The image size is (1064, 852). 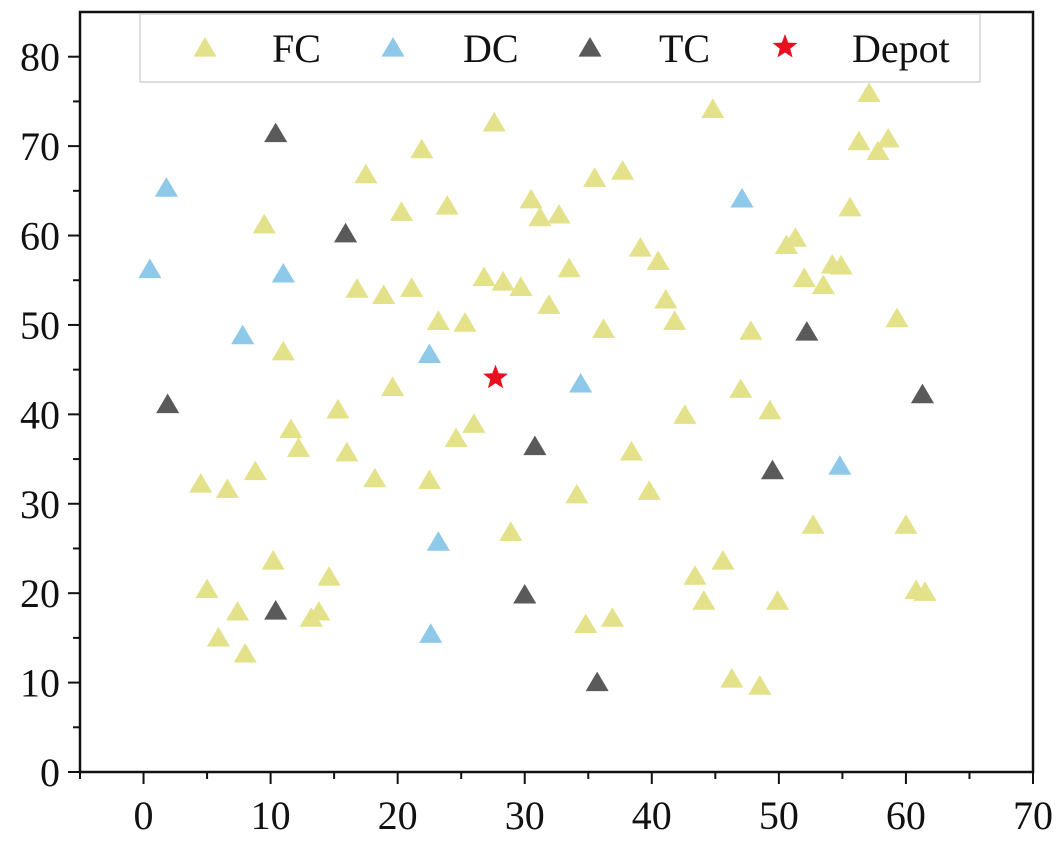 What do you see at coordinates (271, 815) in the screenshot?
I see `x-tick-label: 10` at bounding box center [271, 815].